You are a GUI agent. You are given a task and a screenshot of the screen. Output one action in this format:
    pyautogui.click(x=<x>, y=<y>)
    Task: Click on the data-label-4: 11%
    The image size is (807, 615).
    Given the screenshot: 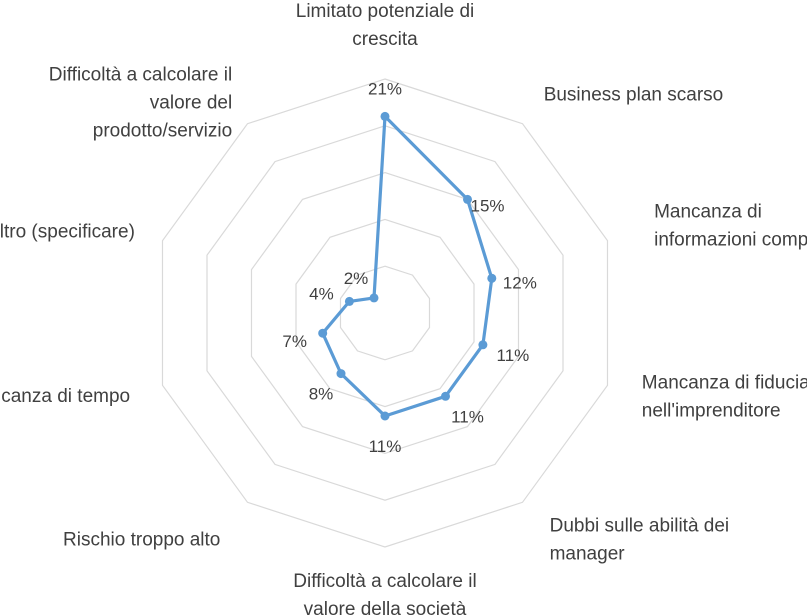 What is the action you would take?
    pyautogui.click(x=467, y=416)
    